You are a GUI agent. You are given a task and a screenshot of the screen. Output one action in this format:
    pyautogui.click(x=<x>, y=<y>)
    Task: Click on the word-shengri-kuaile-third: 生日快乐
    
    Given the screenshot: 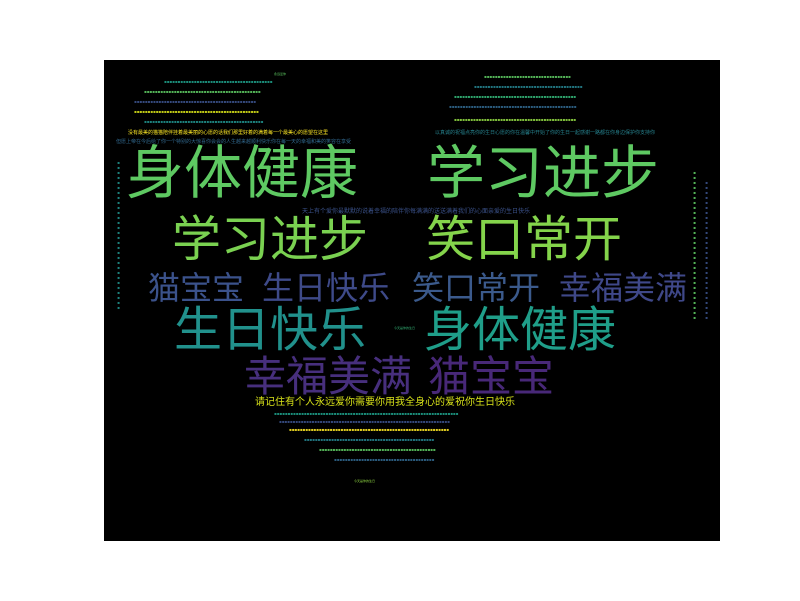 What is the action you would take?
    pyautogui.click(x=326, y=288)
    